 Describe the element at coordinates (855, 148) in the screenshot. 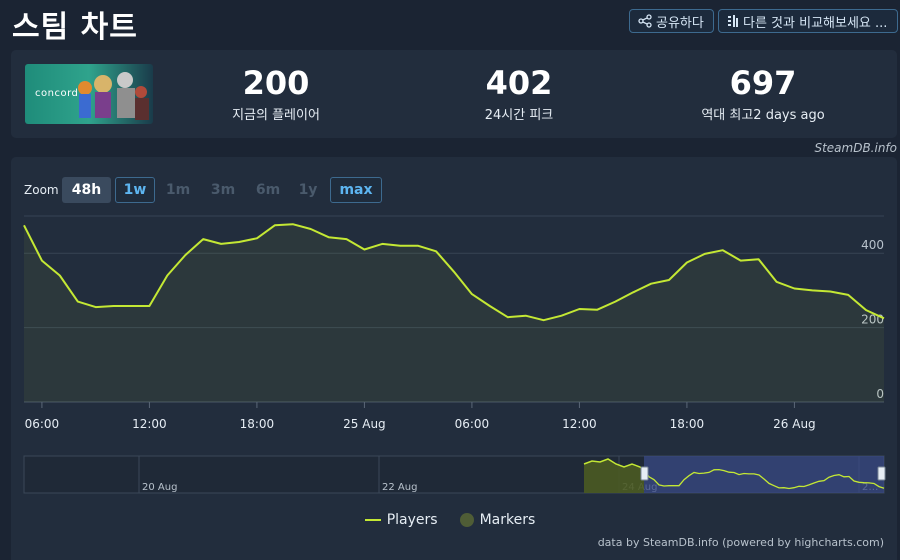

I see `steamdb-credit: SteamDB.info` at that location.